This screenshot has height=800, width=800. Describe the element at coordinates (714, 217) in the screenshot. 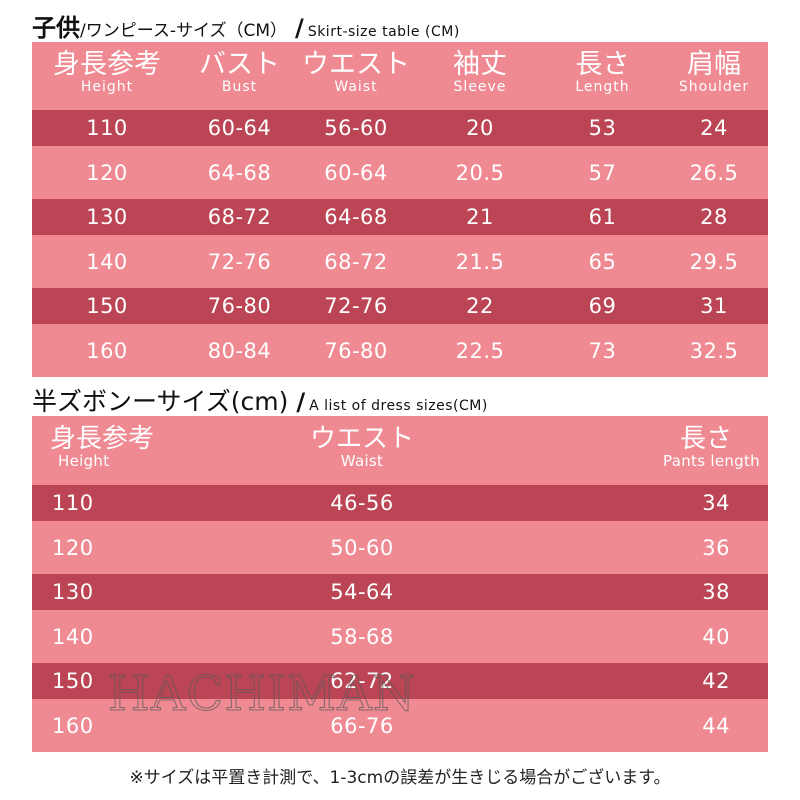

I see `cell-shoulder: 28` at that location.